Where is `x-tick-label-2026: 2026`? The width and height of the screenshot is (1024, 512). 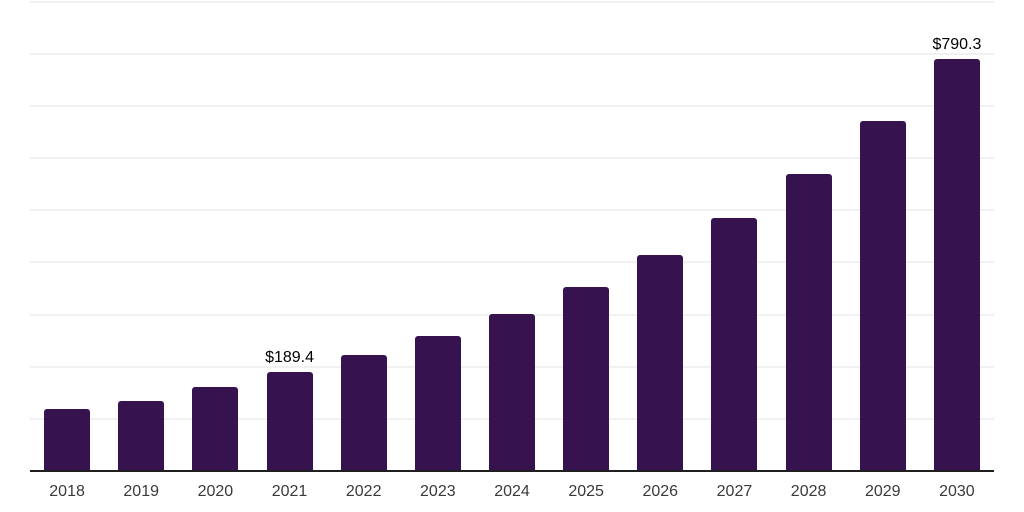
x-tick-label-2026: 2026 is located at coordinates (660, 491).